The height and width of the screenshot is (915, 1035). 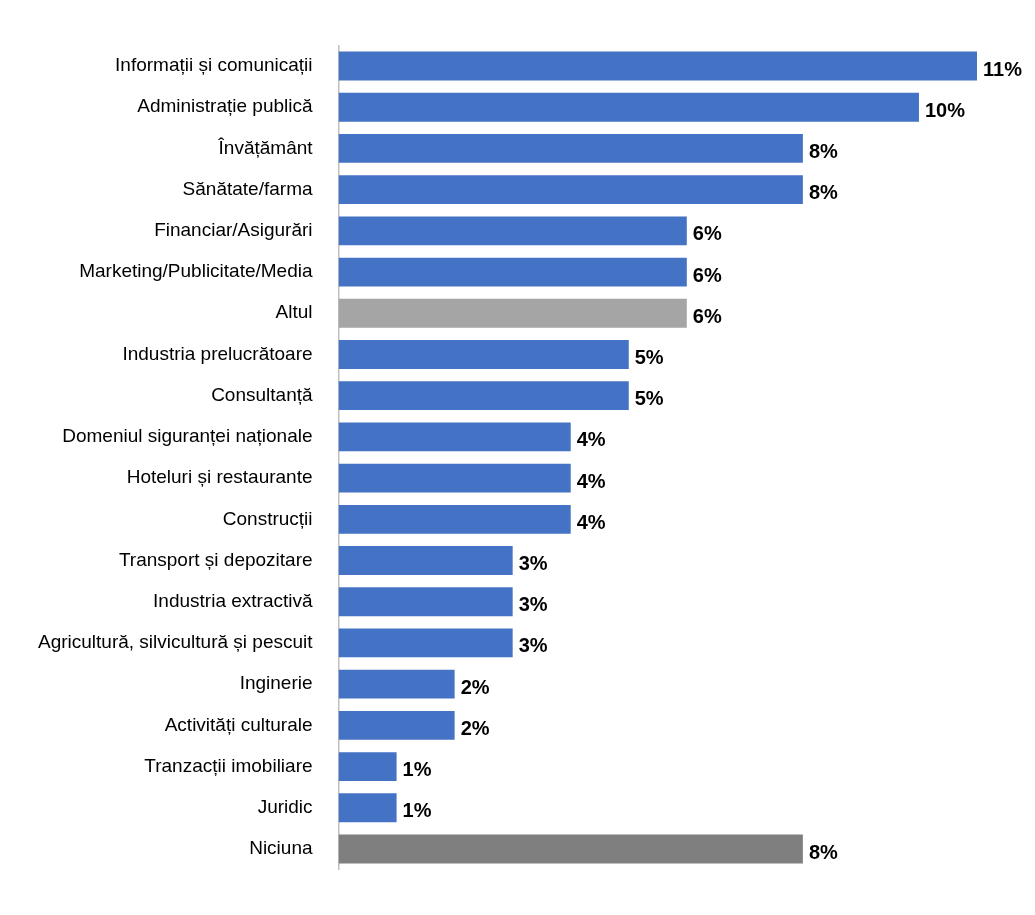 What do you see at coordinates (217, 353) in the screenshot?
I see `y-tick-label: Industria prelucrătoare` at bounding box center [217, 353].